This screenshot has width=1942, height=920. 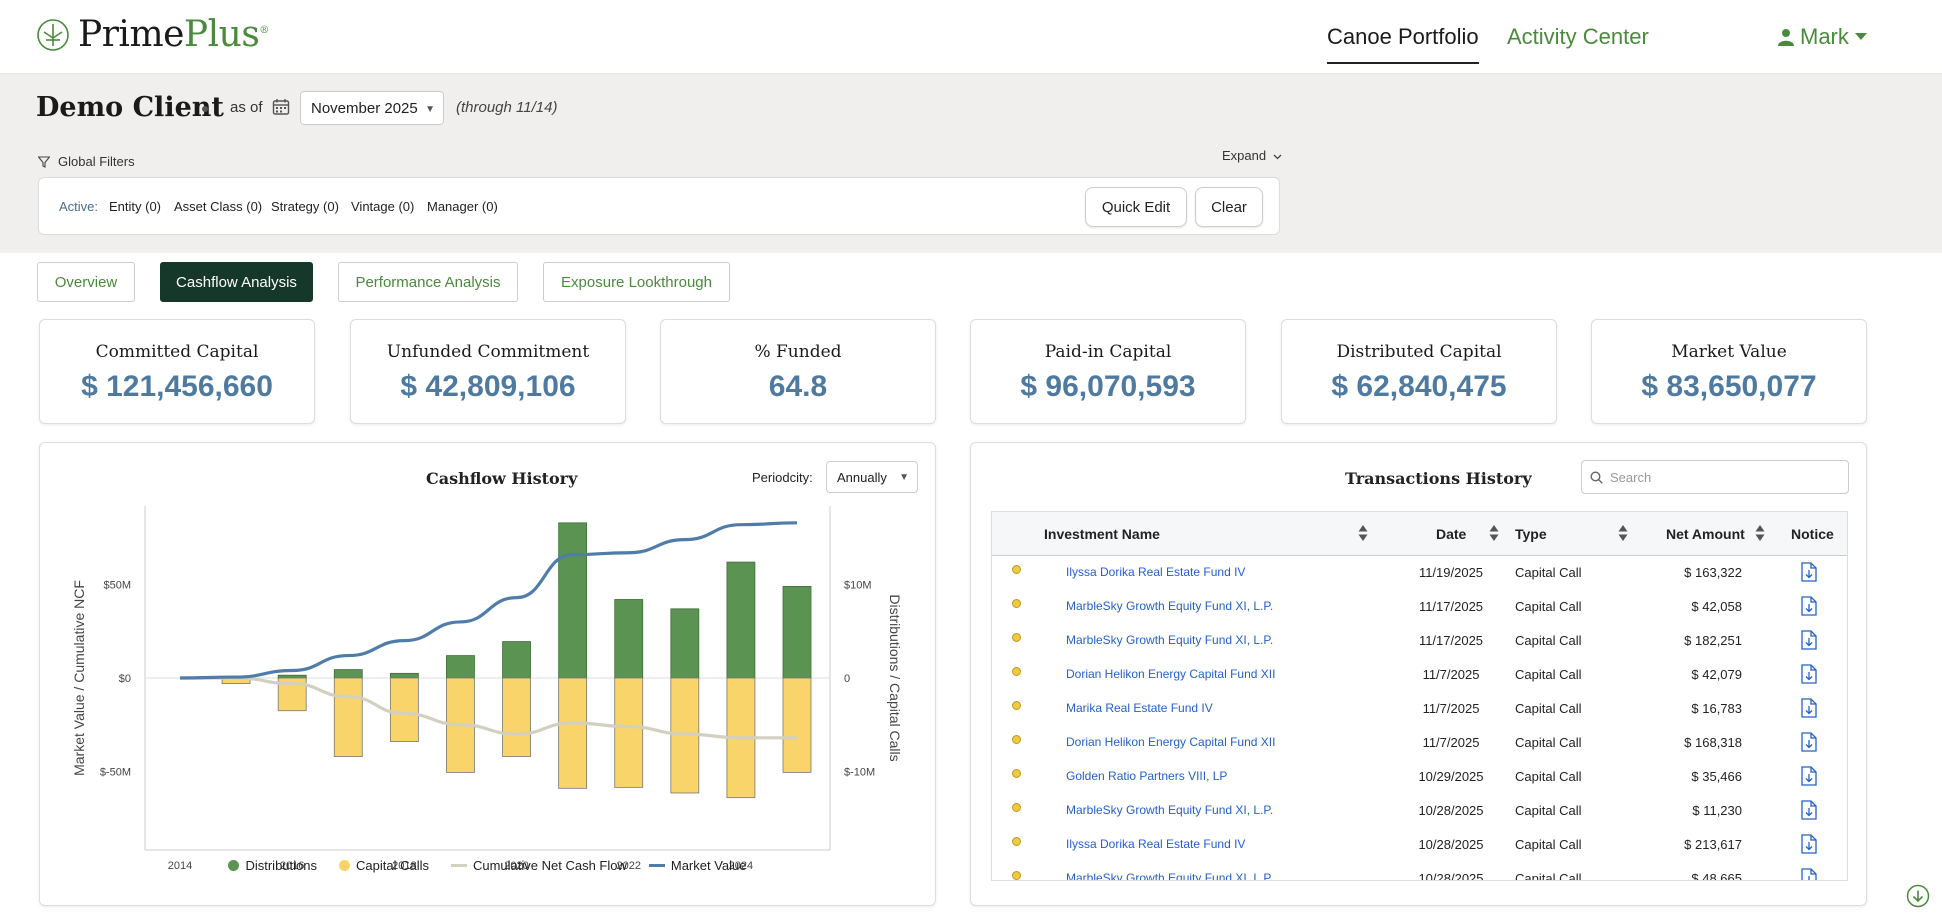 I want to click on legend-distributions: Distributions, so click(x=272, y=865).